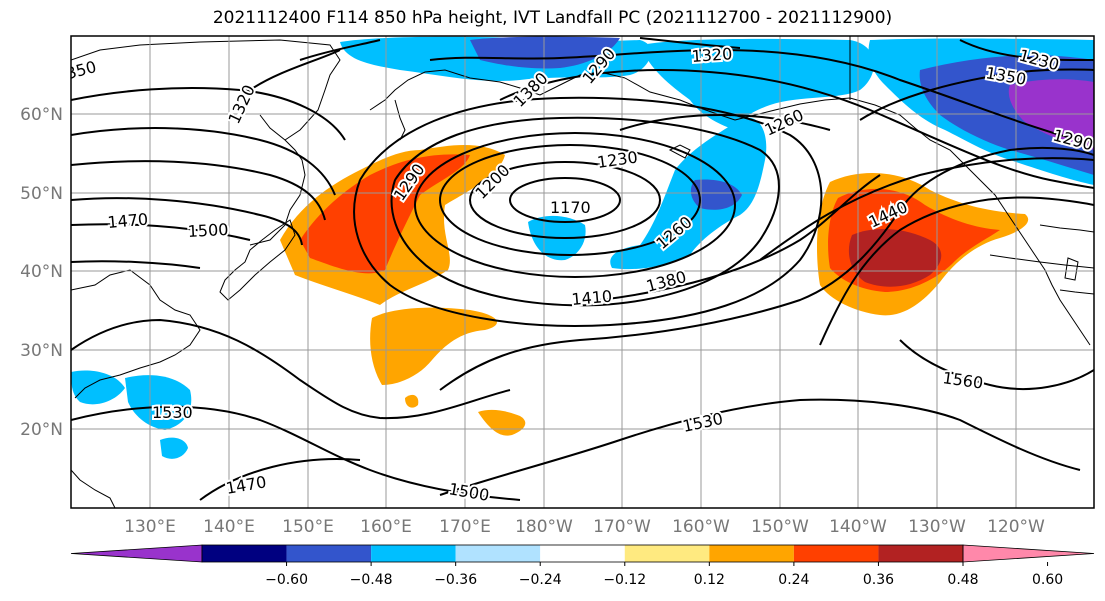 This screenshot has height=601, width=1105. I want to click on lat-label: 30°N, so click(41, 351).